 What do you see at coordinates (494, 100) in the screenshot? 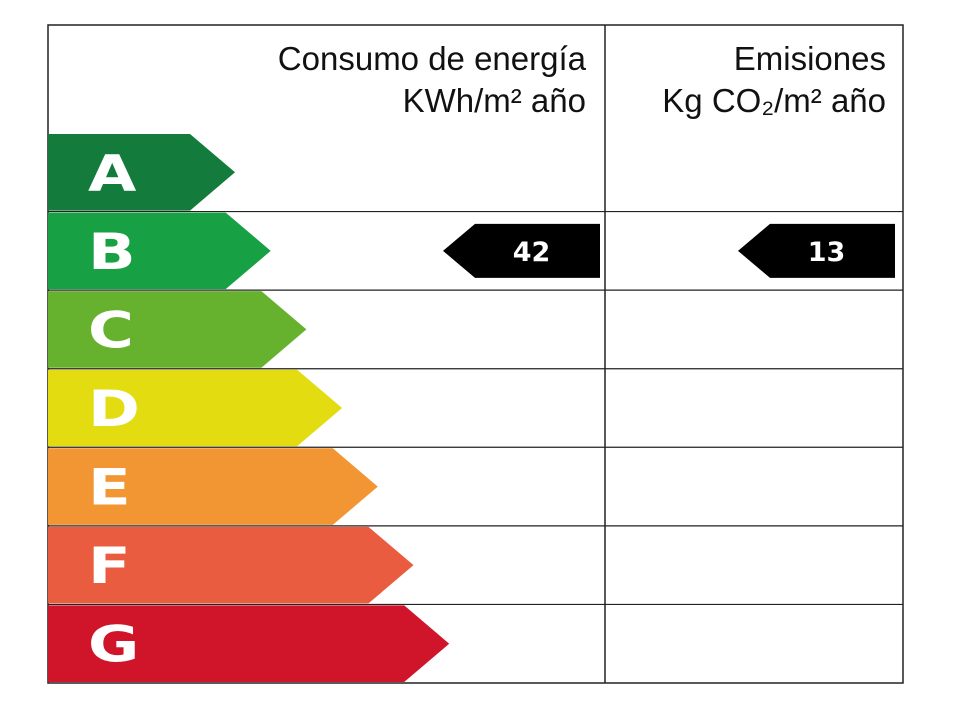
I see `energy-unit: KWh/m² año` at bounding box center [494, 100].